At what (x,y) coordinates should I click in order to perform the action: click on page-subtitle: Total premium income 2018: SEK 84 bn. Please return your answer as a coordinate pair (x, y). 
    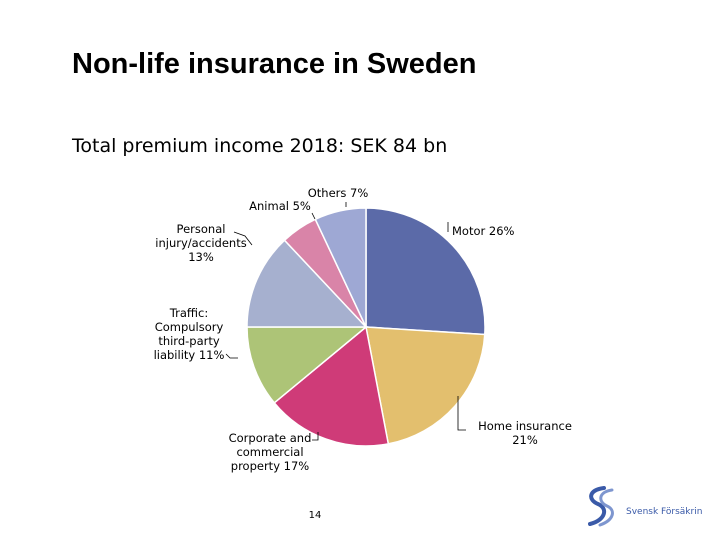
    Looking at the image, I should click on (260, 146).